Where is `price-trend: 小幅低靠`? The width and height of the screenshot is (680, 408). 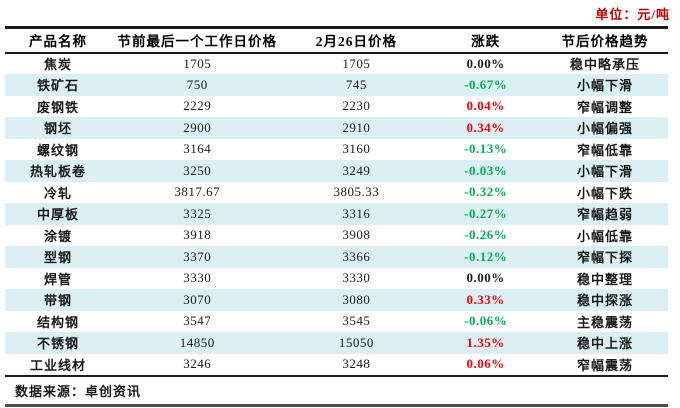 price-trend: 小幅低靠 is located at coordinates (605, 236).